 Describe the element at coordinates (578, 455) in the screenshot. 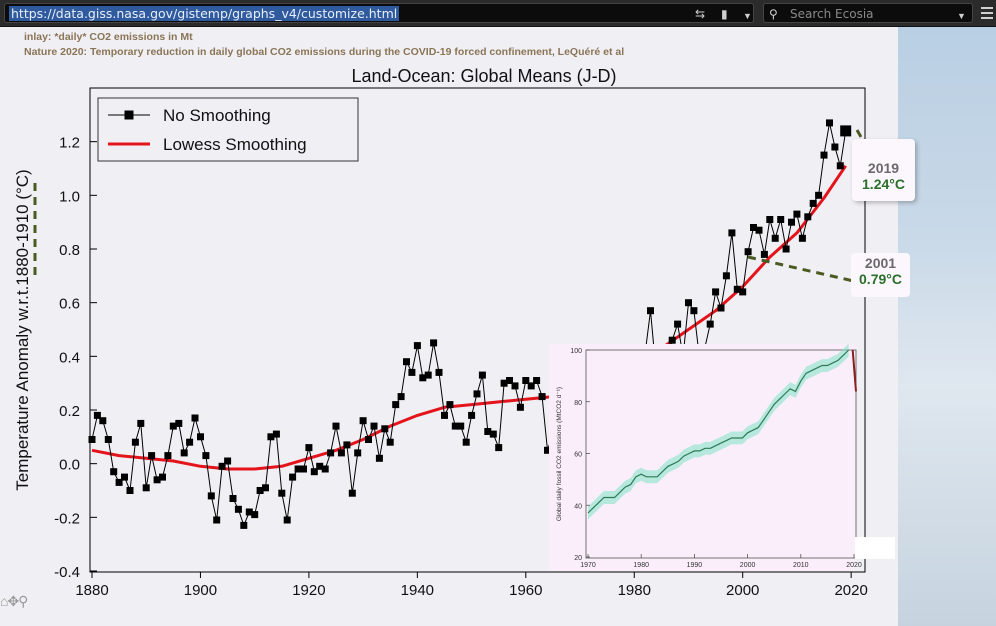

I see `inset-y-tick-label: 60` at that location.